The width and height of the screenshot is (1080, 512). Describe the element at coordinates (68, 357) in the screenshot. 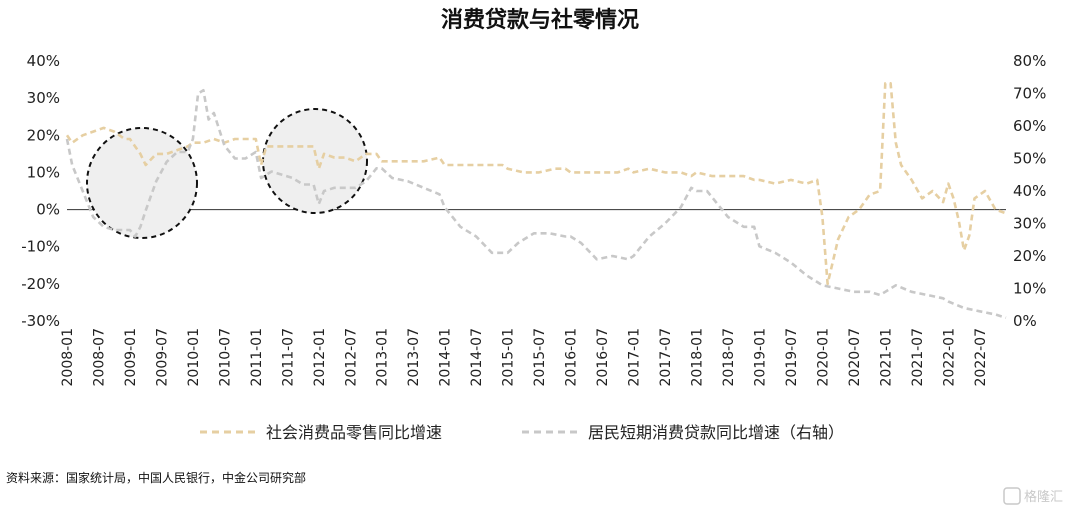

I see `x-tick-label: 2008-01` at that location.